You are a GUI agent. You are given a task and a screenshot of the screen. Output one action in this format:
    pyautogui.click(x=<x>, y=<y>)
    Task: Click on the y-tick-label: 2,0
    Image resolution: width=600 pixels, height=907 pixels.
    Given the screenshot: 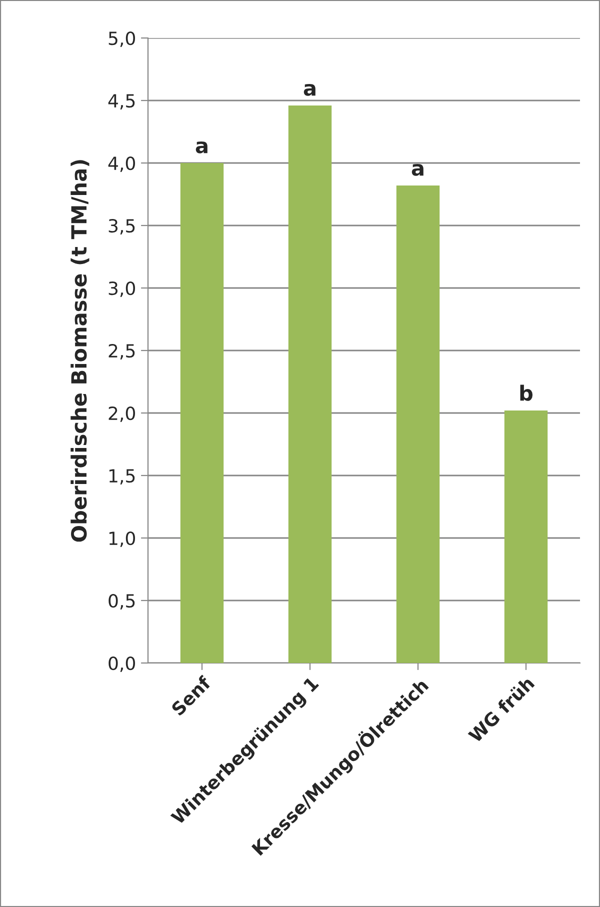 What is the action you would take?
    pyautogui.click(x=121, y=414)
    